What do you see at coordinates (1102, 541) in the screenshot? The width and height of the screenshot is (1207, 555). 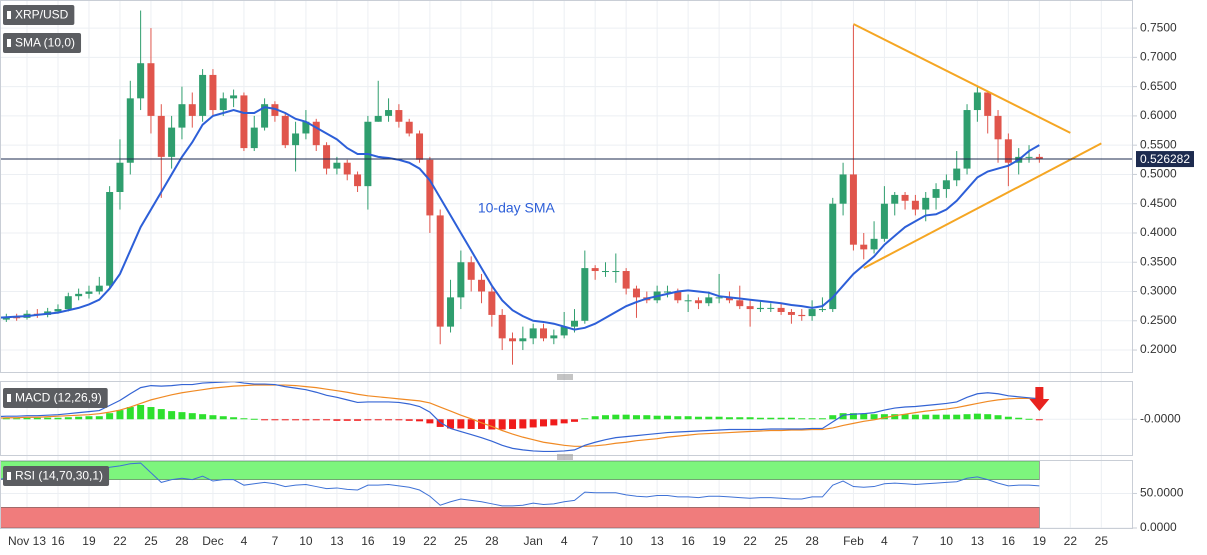 I see `x-tick-label: 25` at bounding box center [1102, 541].